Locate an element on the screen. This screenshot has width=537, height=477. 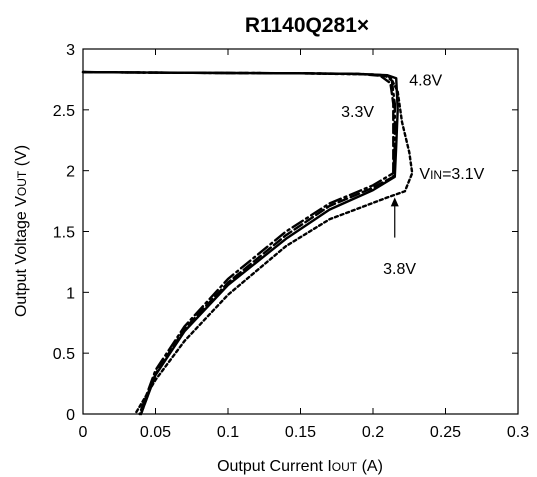
annotation-label-3: VIN=3.1V is located at coordinates (451, 174).